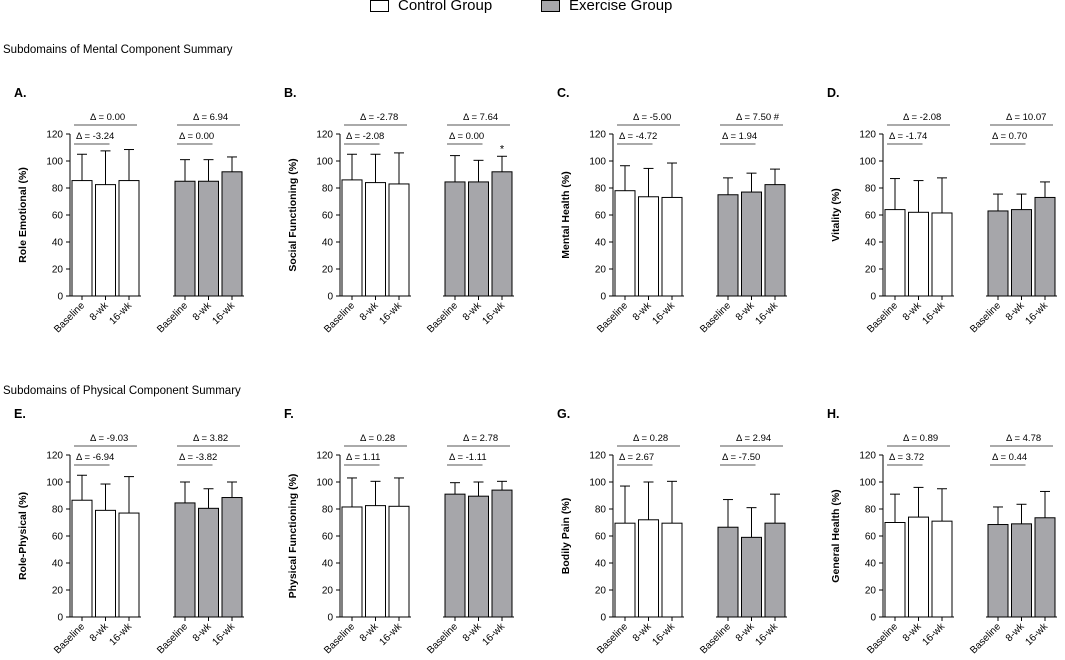  What do you see at coordinates (363, 457) in the screenshot?
I see `delta-label-lower-control: Δ = 1.11` at bounding box center [363, 457].